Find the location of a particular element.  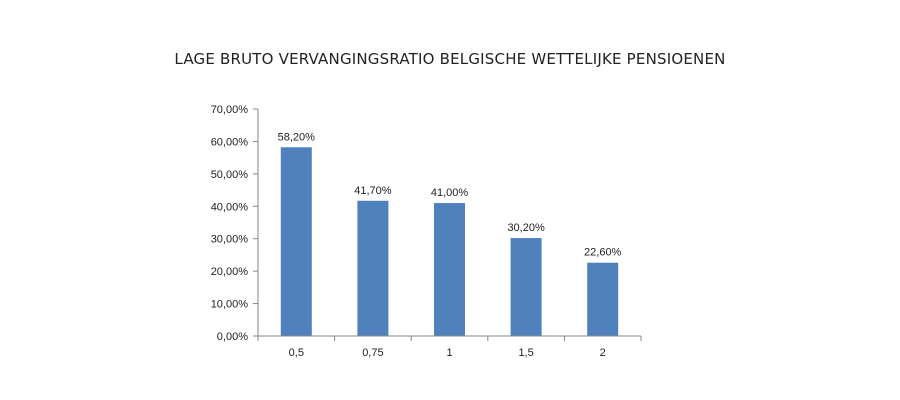

x-tick-label: 0,5 is located at coordinates (296, 353).